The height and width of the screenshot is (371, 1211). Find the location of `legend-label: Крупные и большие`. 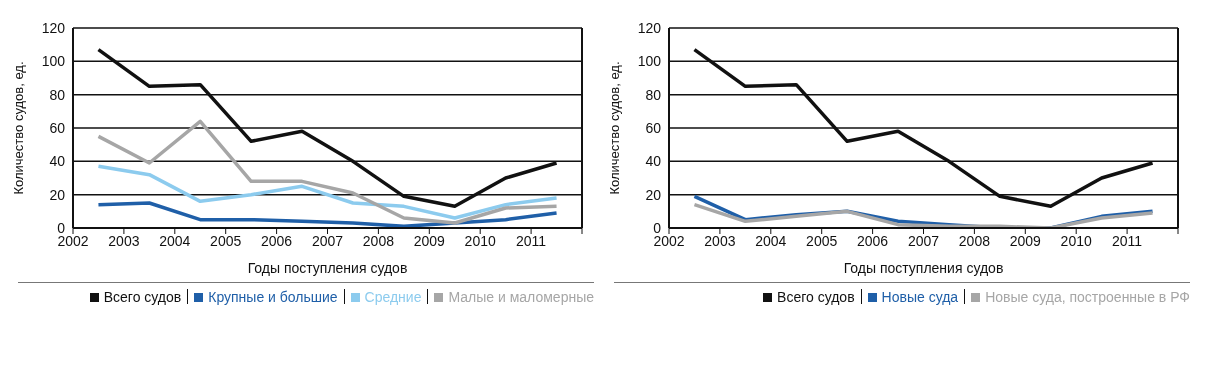

legend-label: Крупные и большие is located at coordinates (272, 297).